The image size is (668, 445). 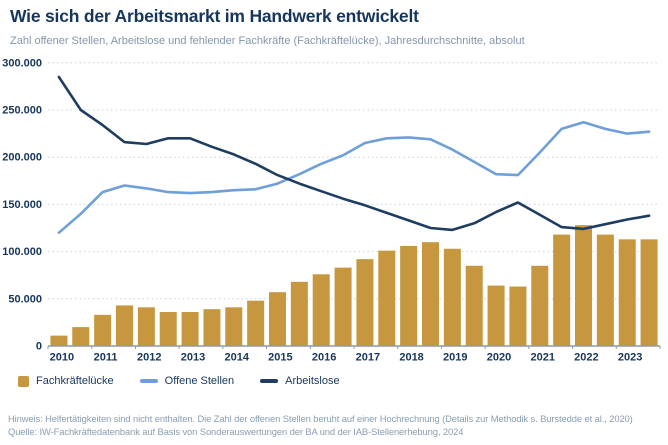 What do you see at coordinates (236, 358) in the screenshot?
I see `svg-text: 2014` at bounding box center [236, 358].